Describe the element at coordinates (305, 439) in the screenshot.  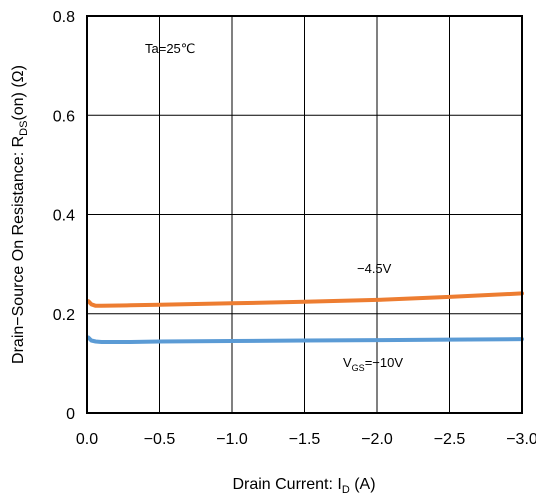
I see `x-tick-label: −1.5` at that location.